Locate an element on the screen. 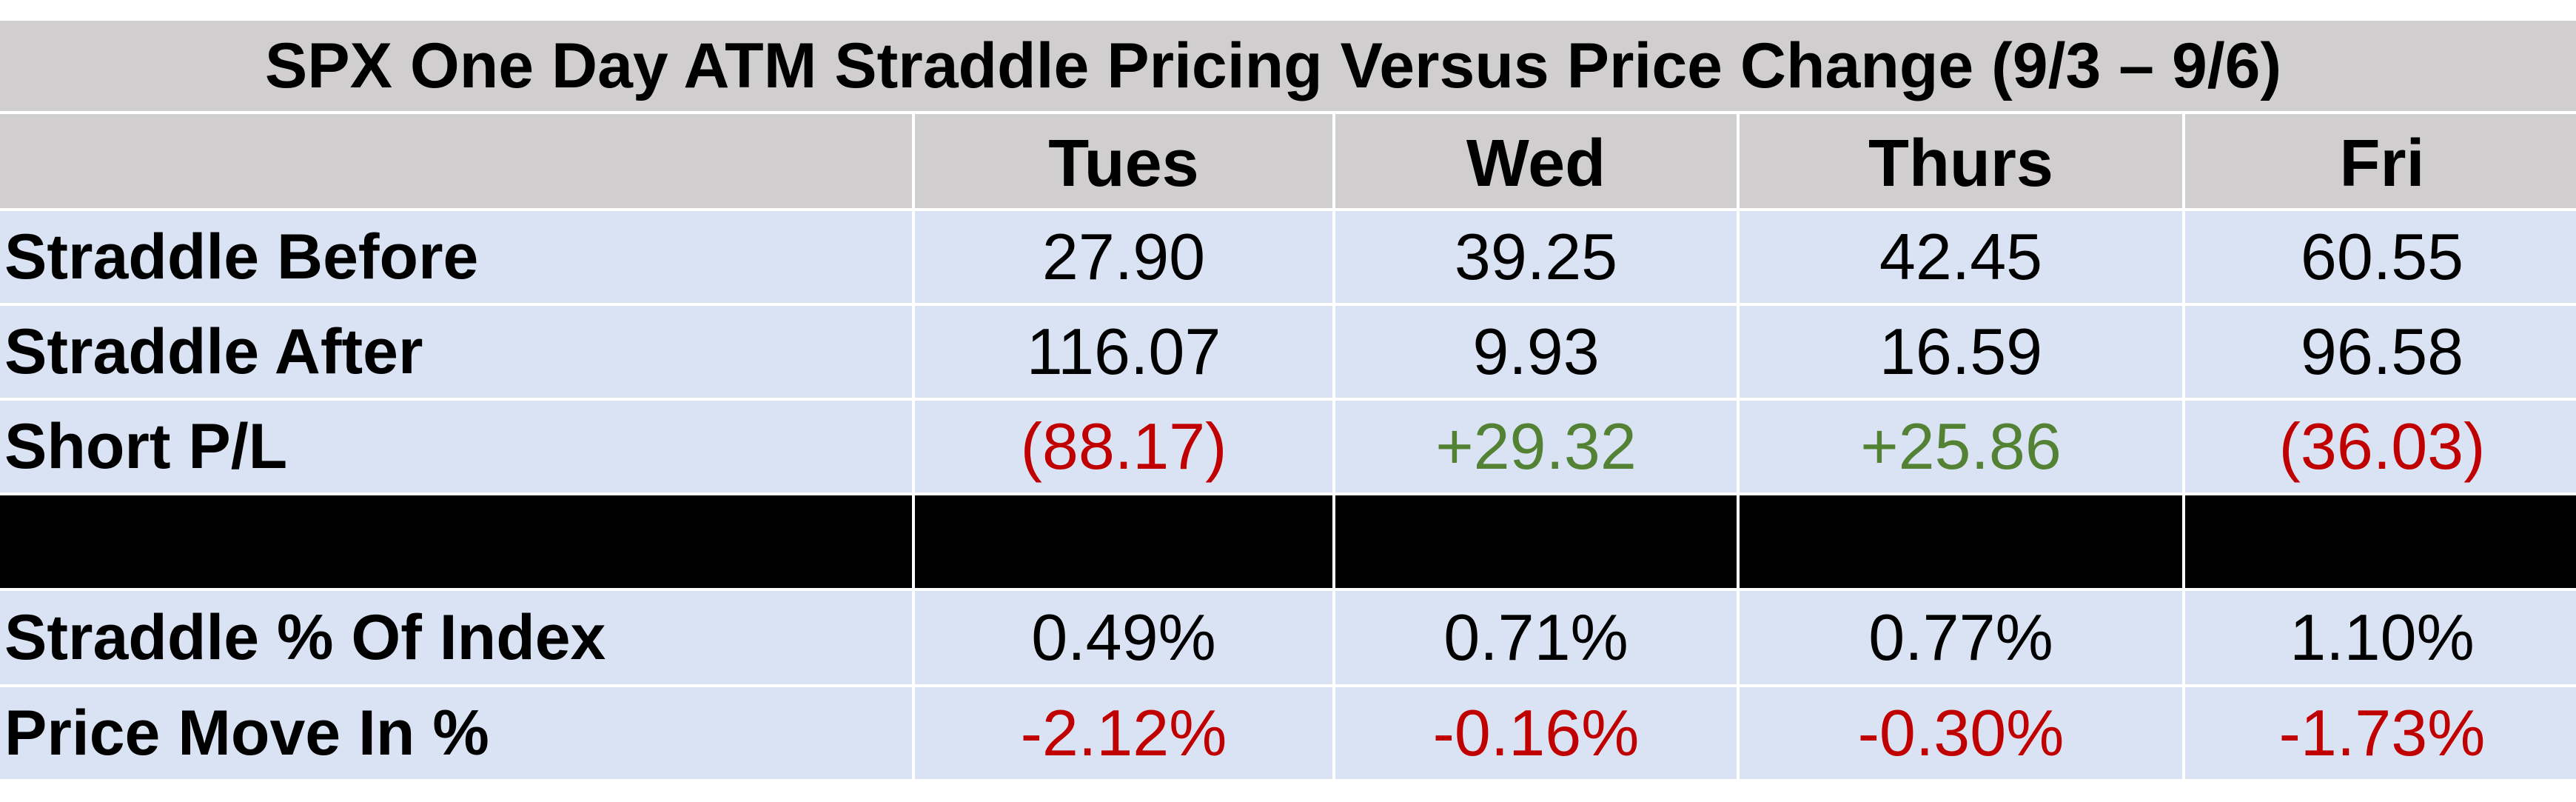 This screenshot has height=802, width=2576. value-cell-tues: 0.49% is located at coordinates (1123, 638).